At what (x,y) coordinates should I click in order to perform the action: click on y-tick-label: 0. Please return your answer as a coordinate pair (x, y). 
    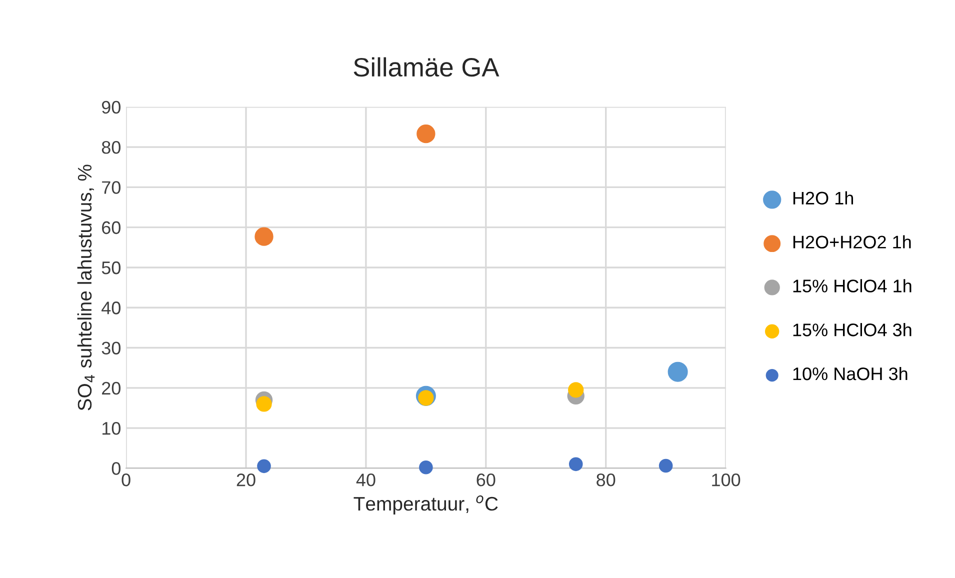
    Looking at the image, I should click on (116, 468).